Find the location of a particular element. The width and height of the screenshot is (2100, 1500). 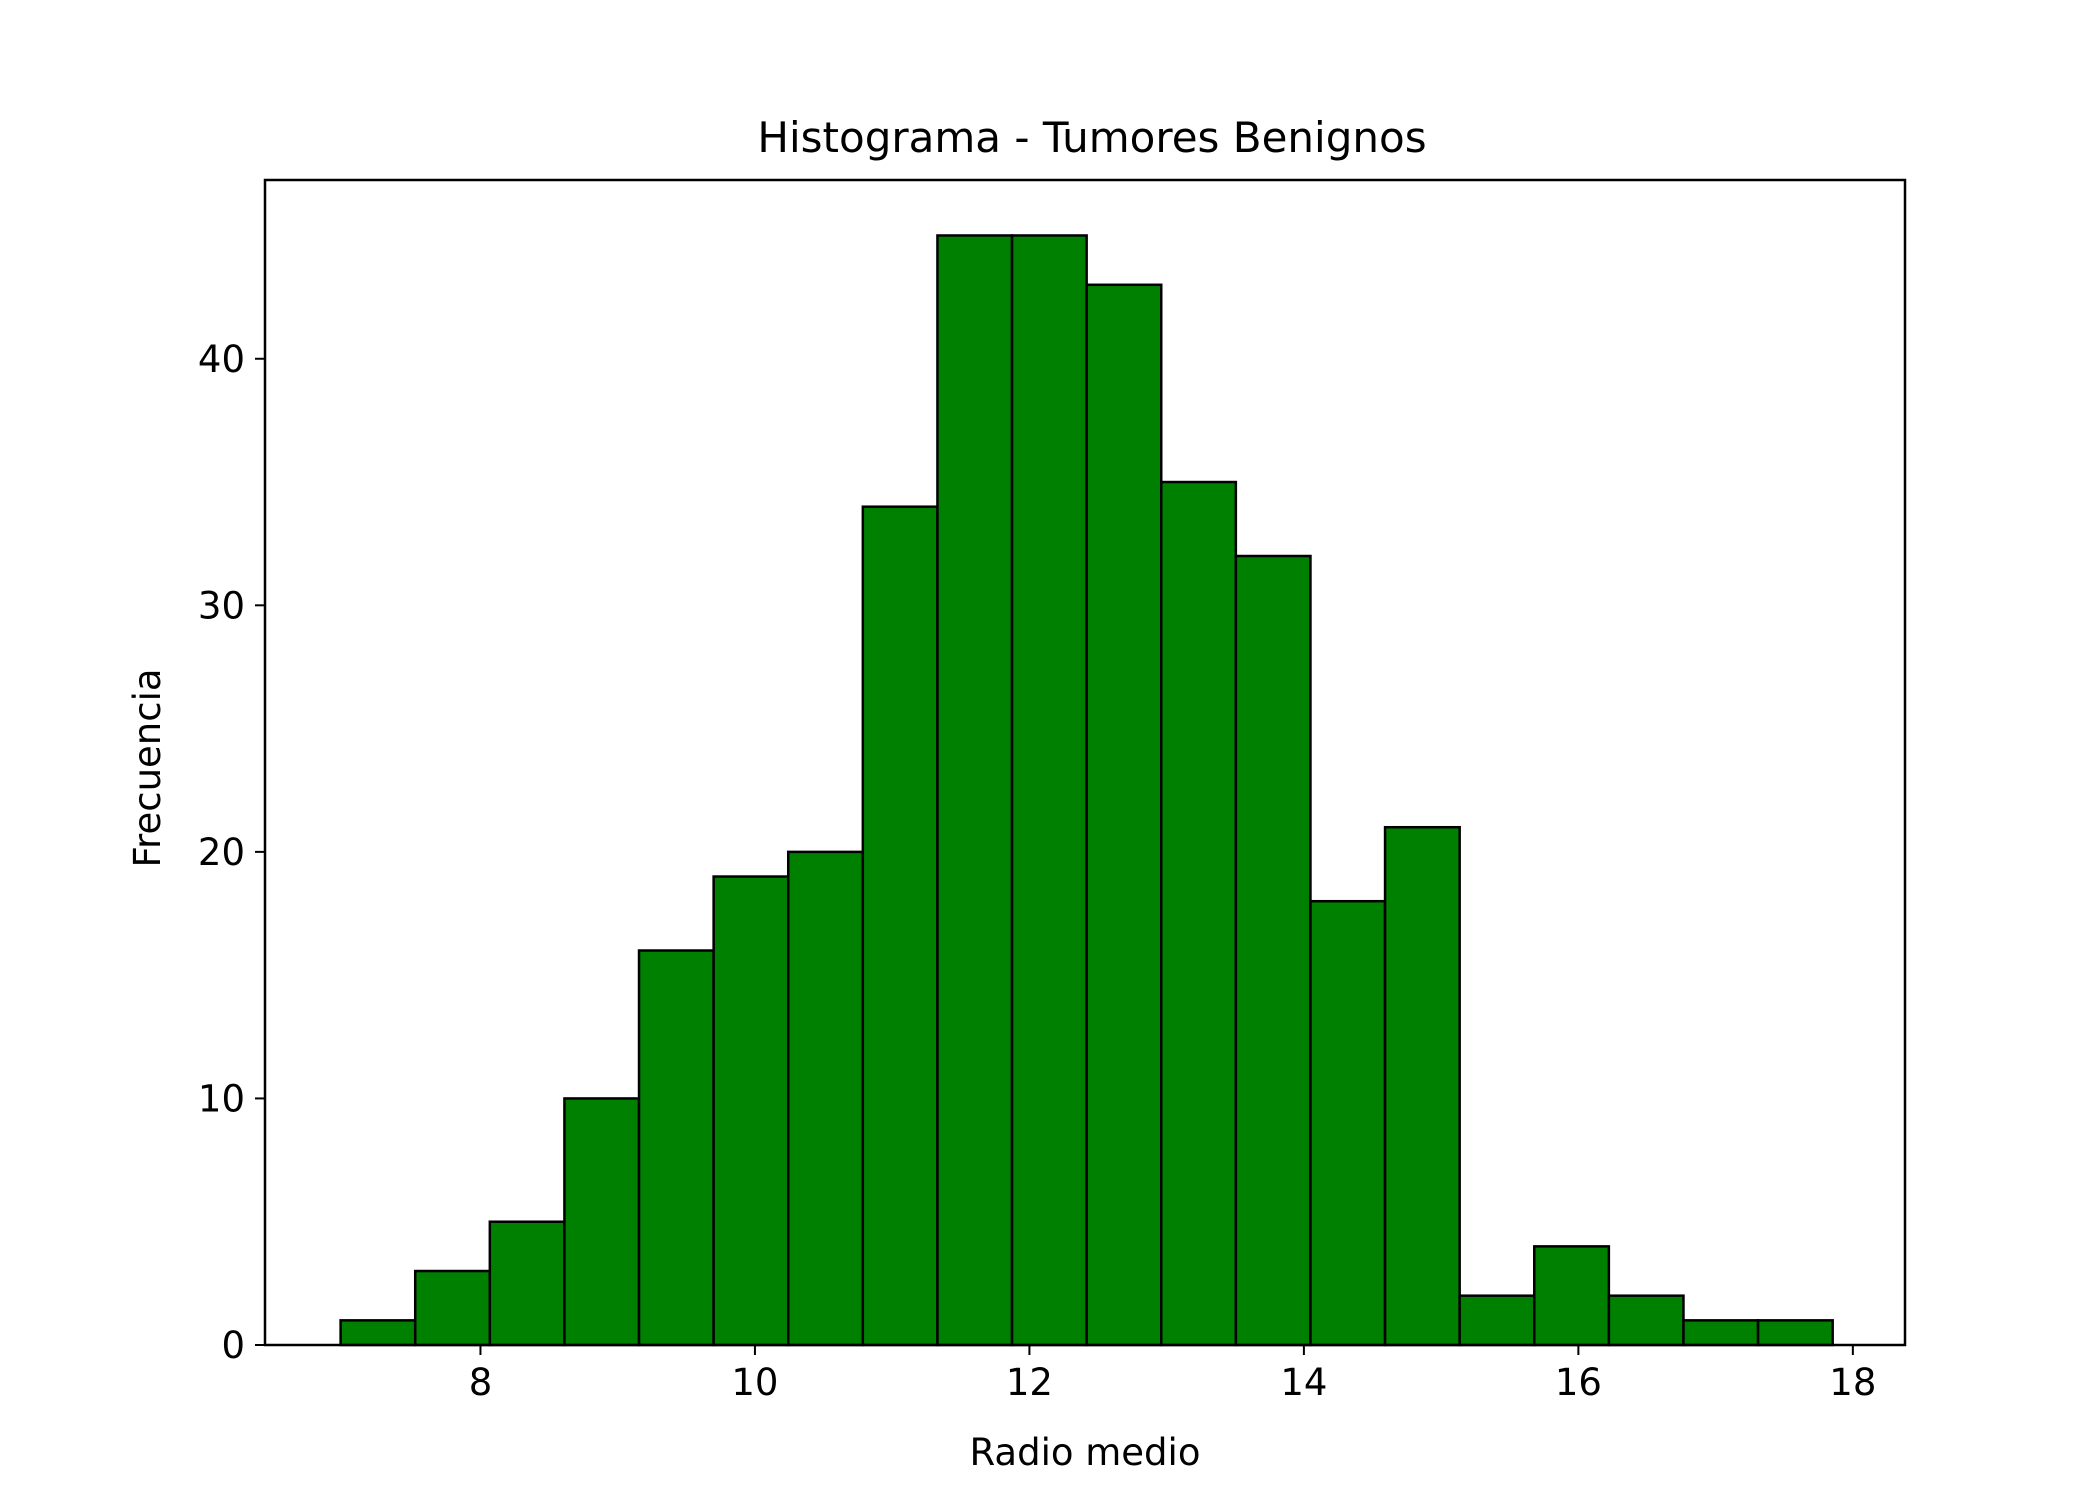

y-tick-label: 10 is located at coordinates (221, 1098).